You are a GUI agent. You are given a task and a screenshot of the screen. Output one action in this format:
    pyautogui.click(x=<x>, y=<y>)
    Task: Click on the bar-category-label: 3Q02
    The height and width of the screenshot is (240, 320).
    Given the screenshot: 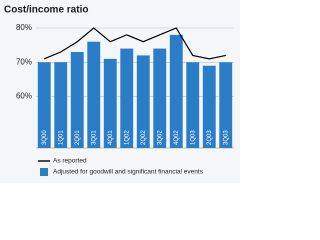 What is the action you would take?
    pyautogui.click(x=160, y=137)
    